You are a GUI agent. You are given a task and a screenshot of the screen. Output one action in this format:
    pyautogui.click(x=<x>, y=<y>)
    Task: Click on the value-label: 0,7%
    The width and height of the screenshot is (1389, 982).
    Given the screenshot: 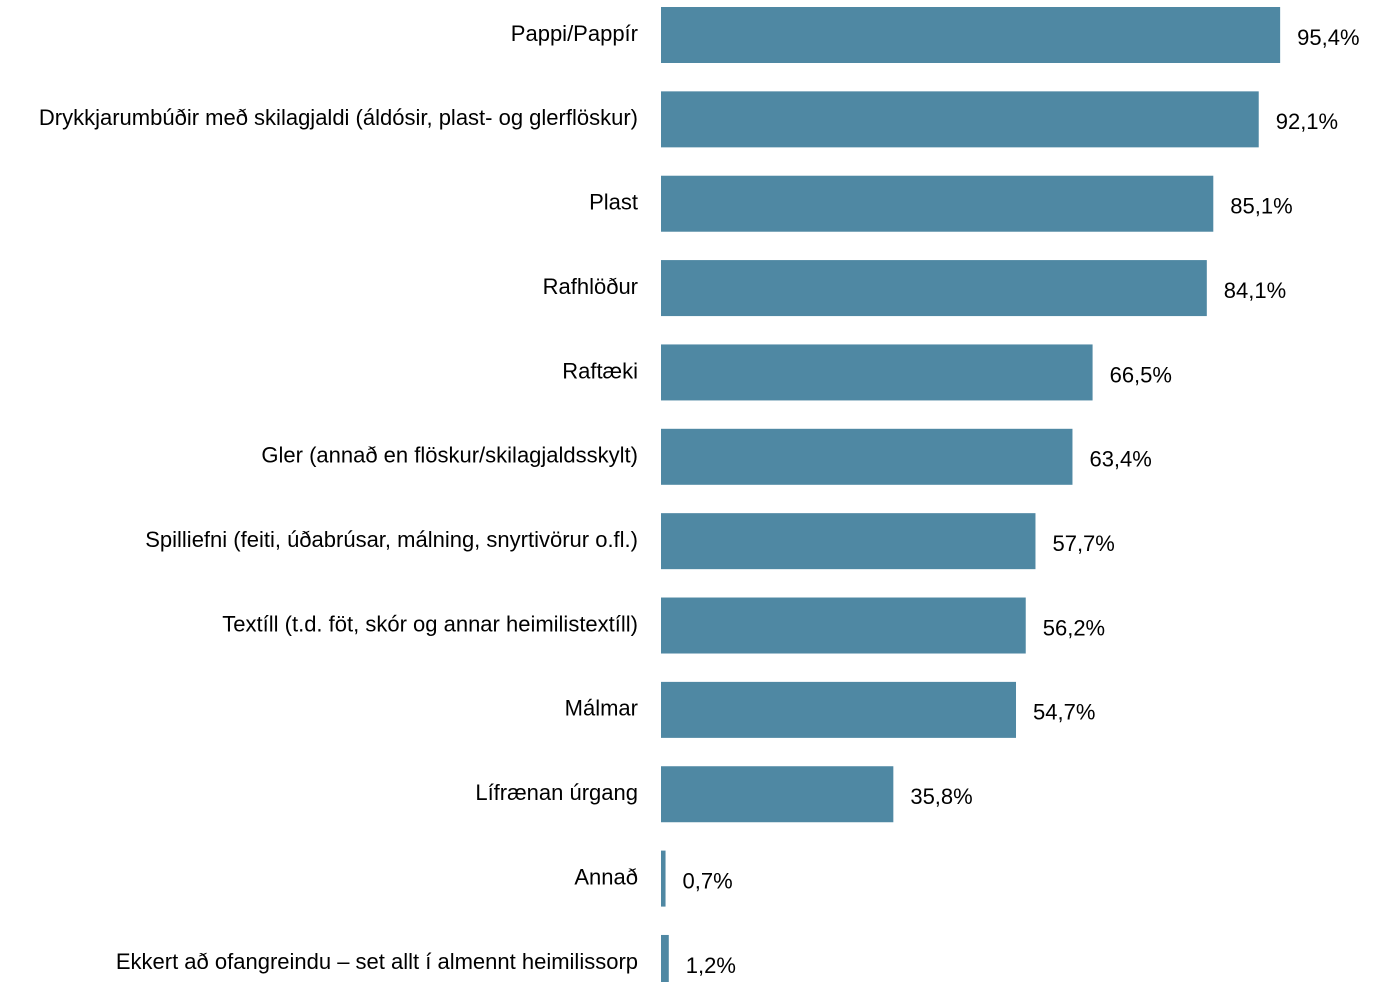 What is the action you would take?
    pyautogui.click(x=708, y=880)
    